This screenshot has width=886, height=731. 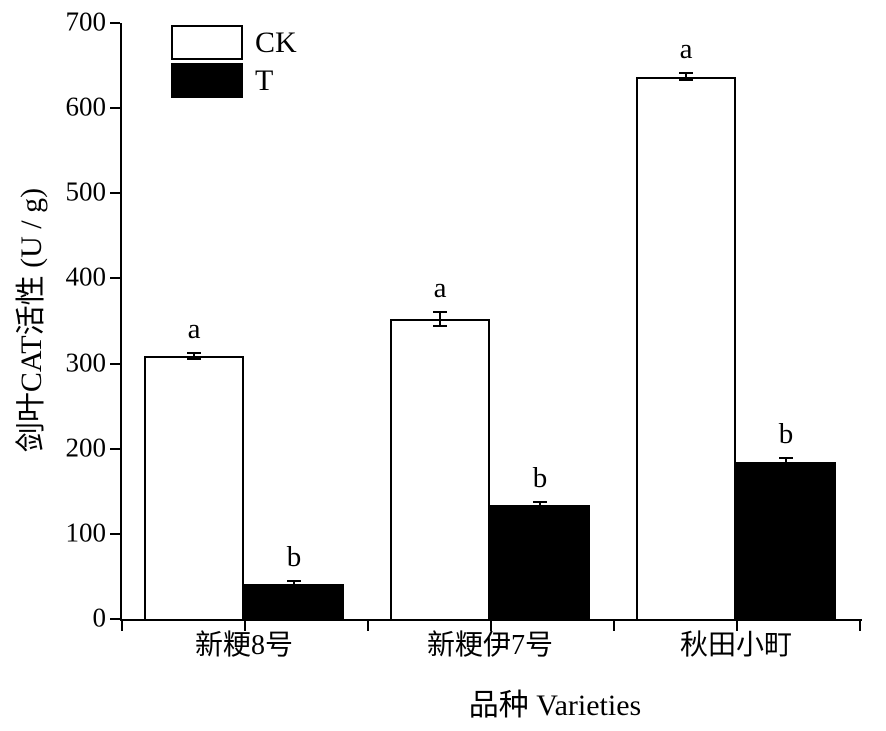 What do you see at coordinates (86, 106) in the screenshot?
I see `y-tick-label: 600` at bounding box center [86, 106].